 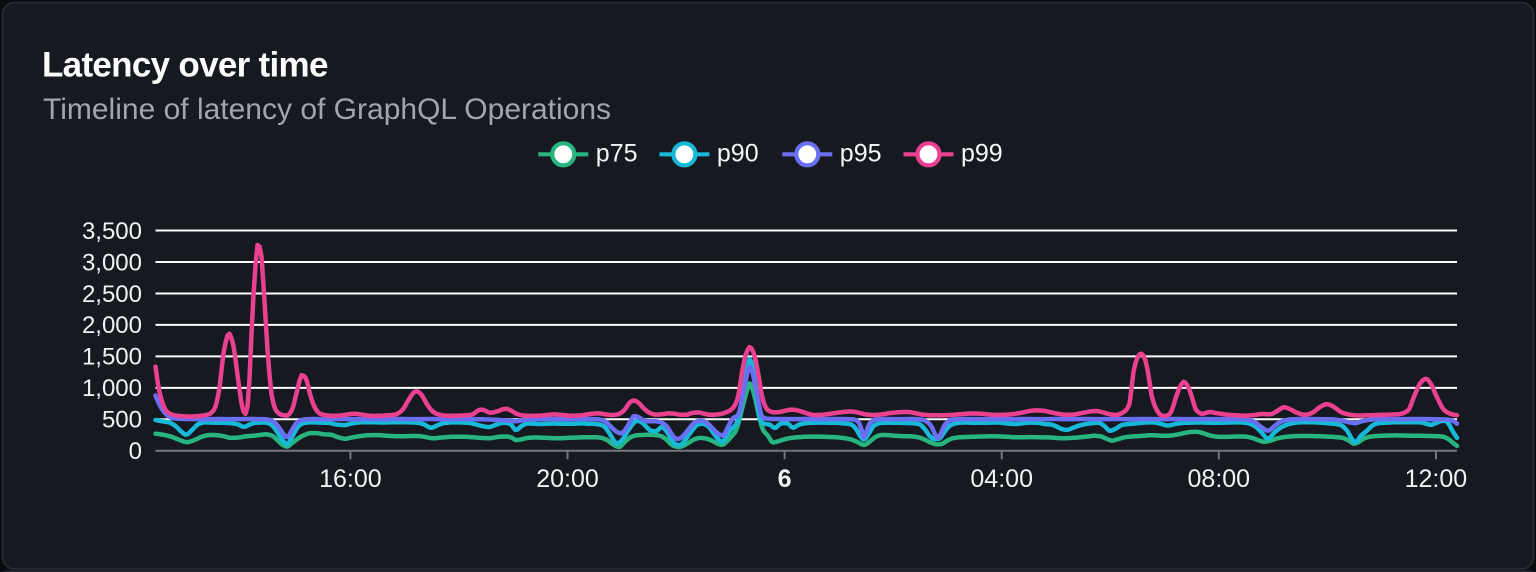 What do you see at coordinates (112, 294) in the screenshot?
I see `svg-text: 2,500` at bounding box center [112, 294].